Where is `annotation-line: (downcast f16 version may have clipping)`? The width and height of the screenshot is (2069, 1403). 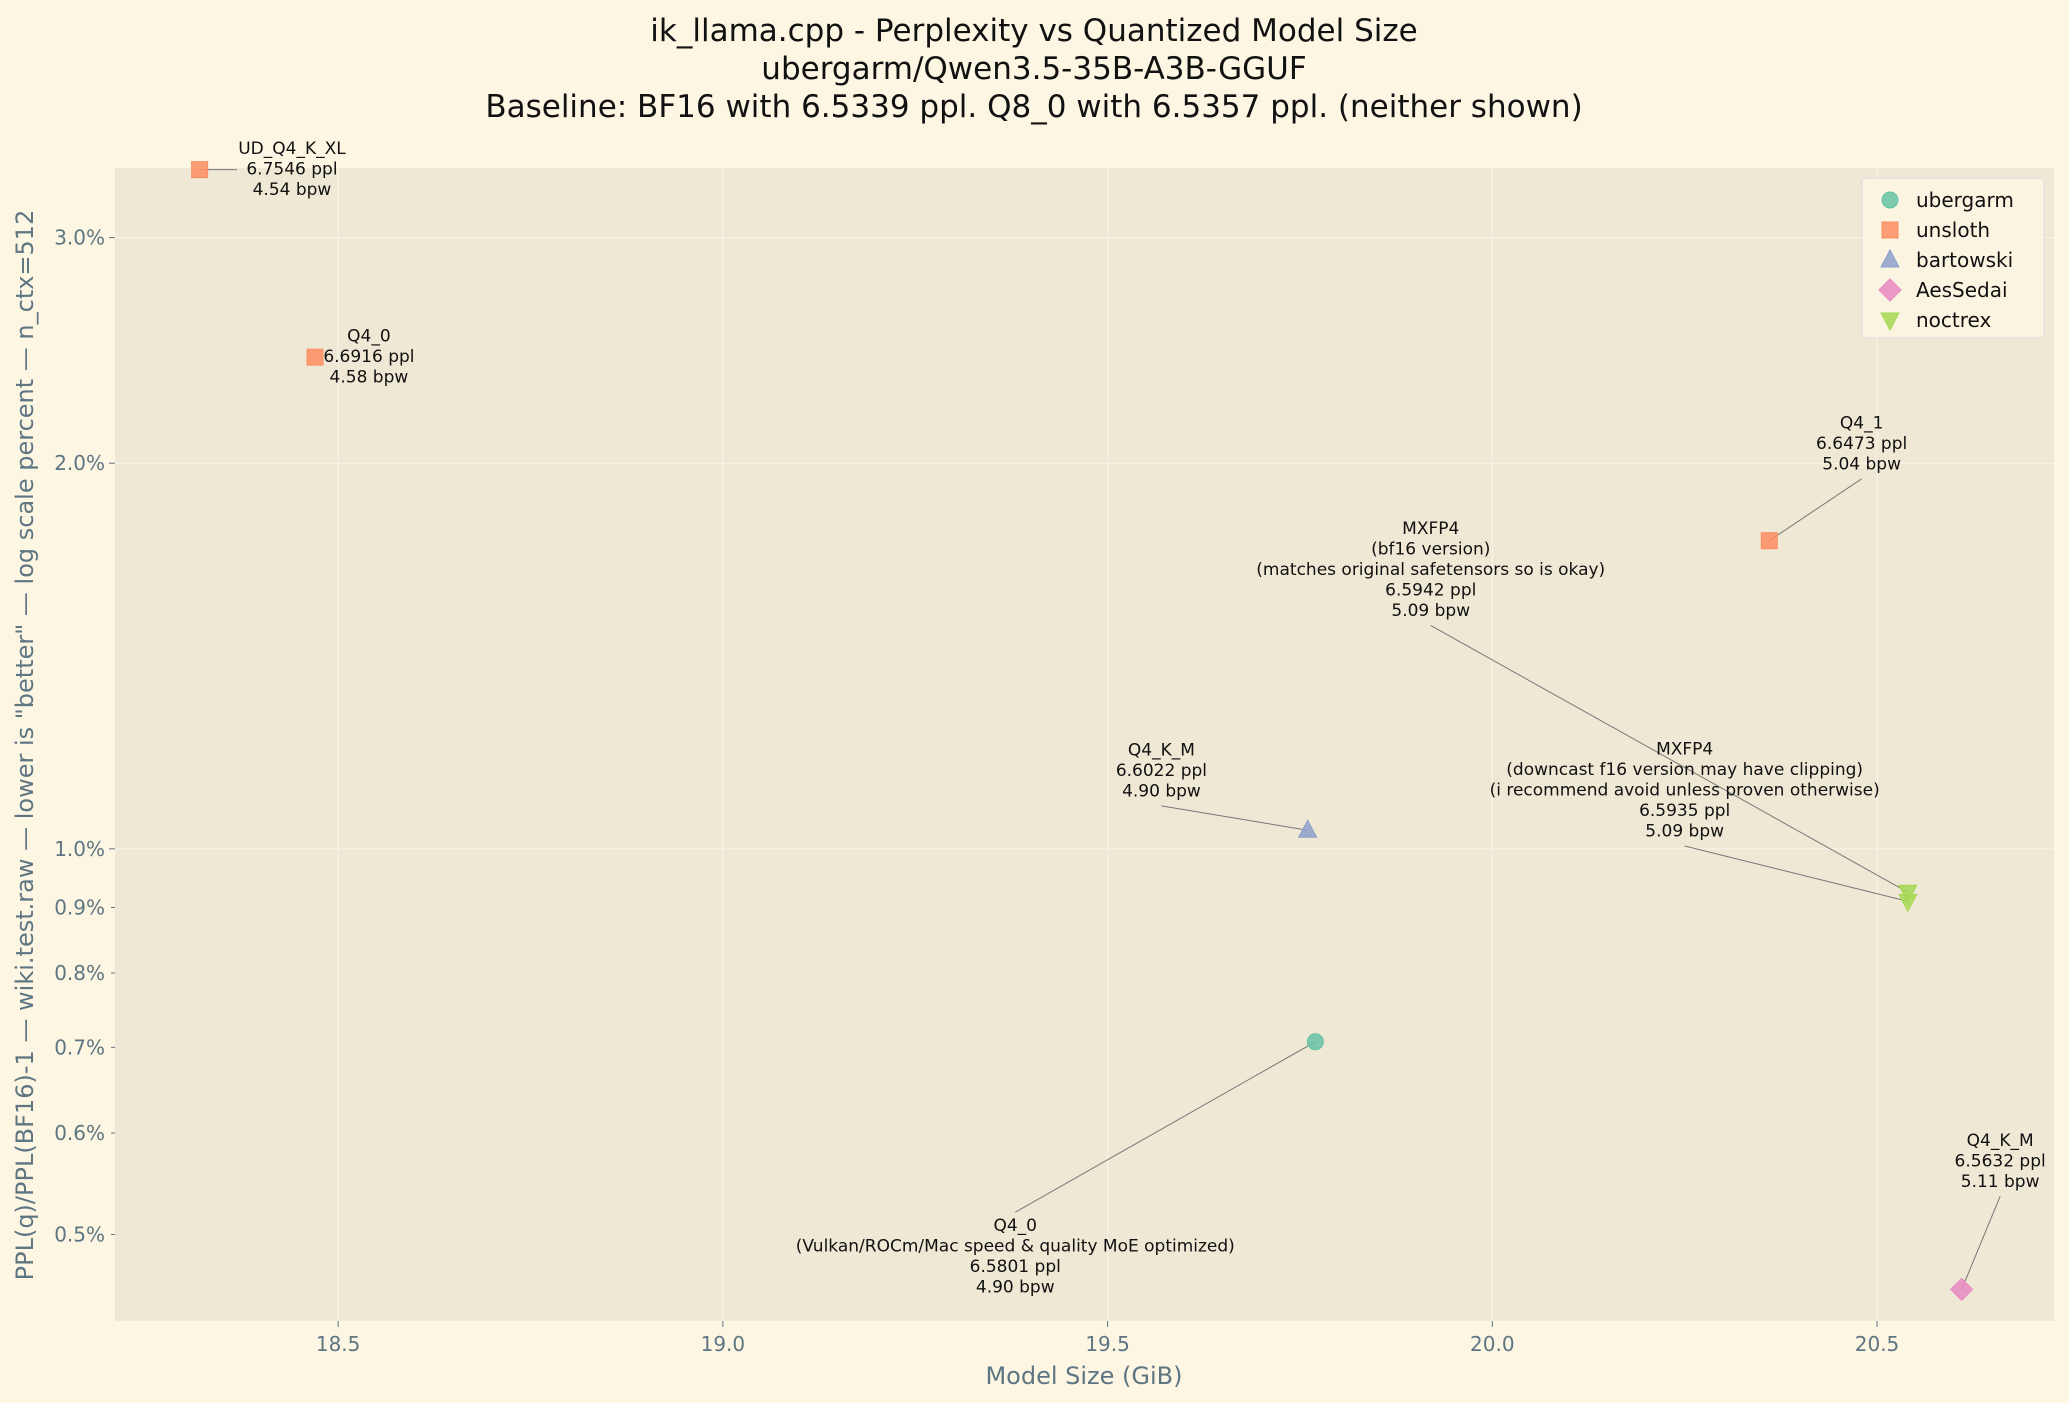
annotation-line: (downcast f16 version may have clipping) is located at coordinates (1684, 770).